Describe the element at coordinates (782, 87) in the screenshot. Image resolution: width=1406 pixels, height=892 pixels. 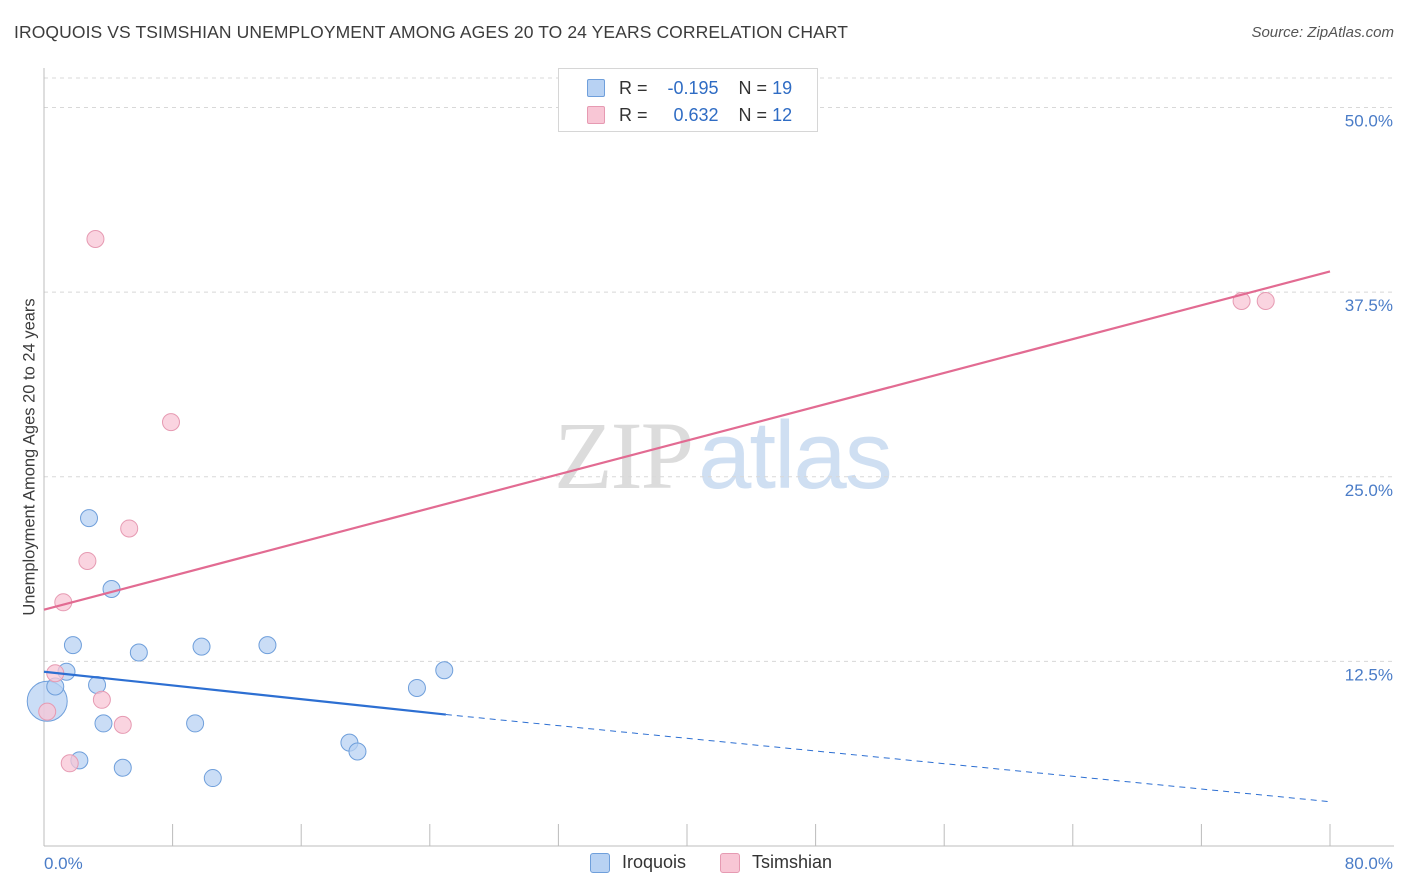
I see `iroquois-n-value: 19` at that location.